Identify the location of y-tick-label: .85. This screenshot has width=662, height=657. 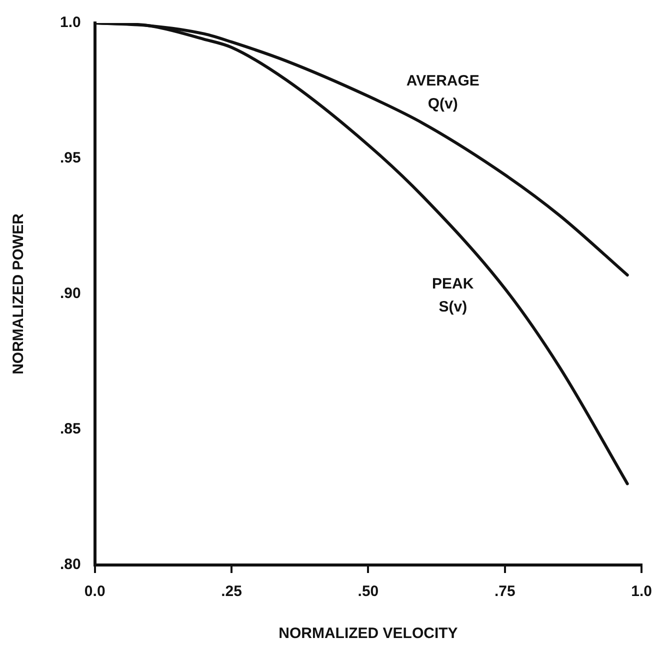
(70, 429).